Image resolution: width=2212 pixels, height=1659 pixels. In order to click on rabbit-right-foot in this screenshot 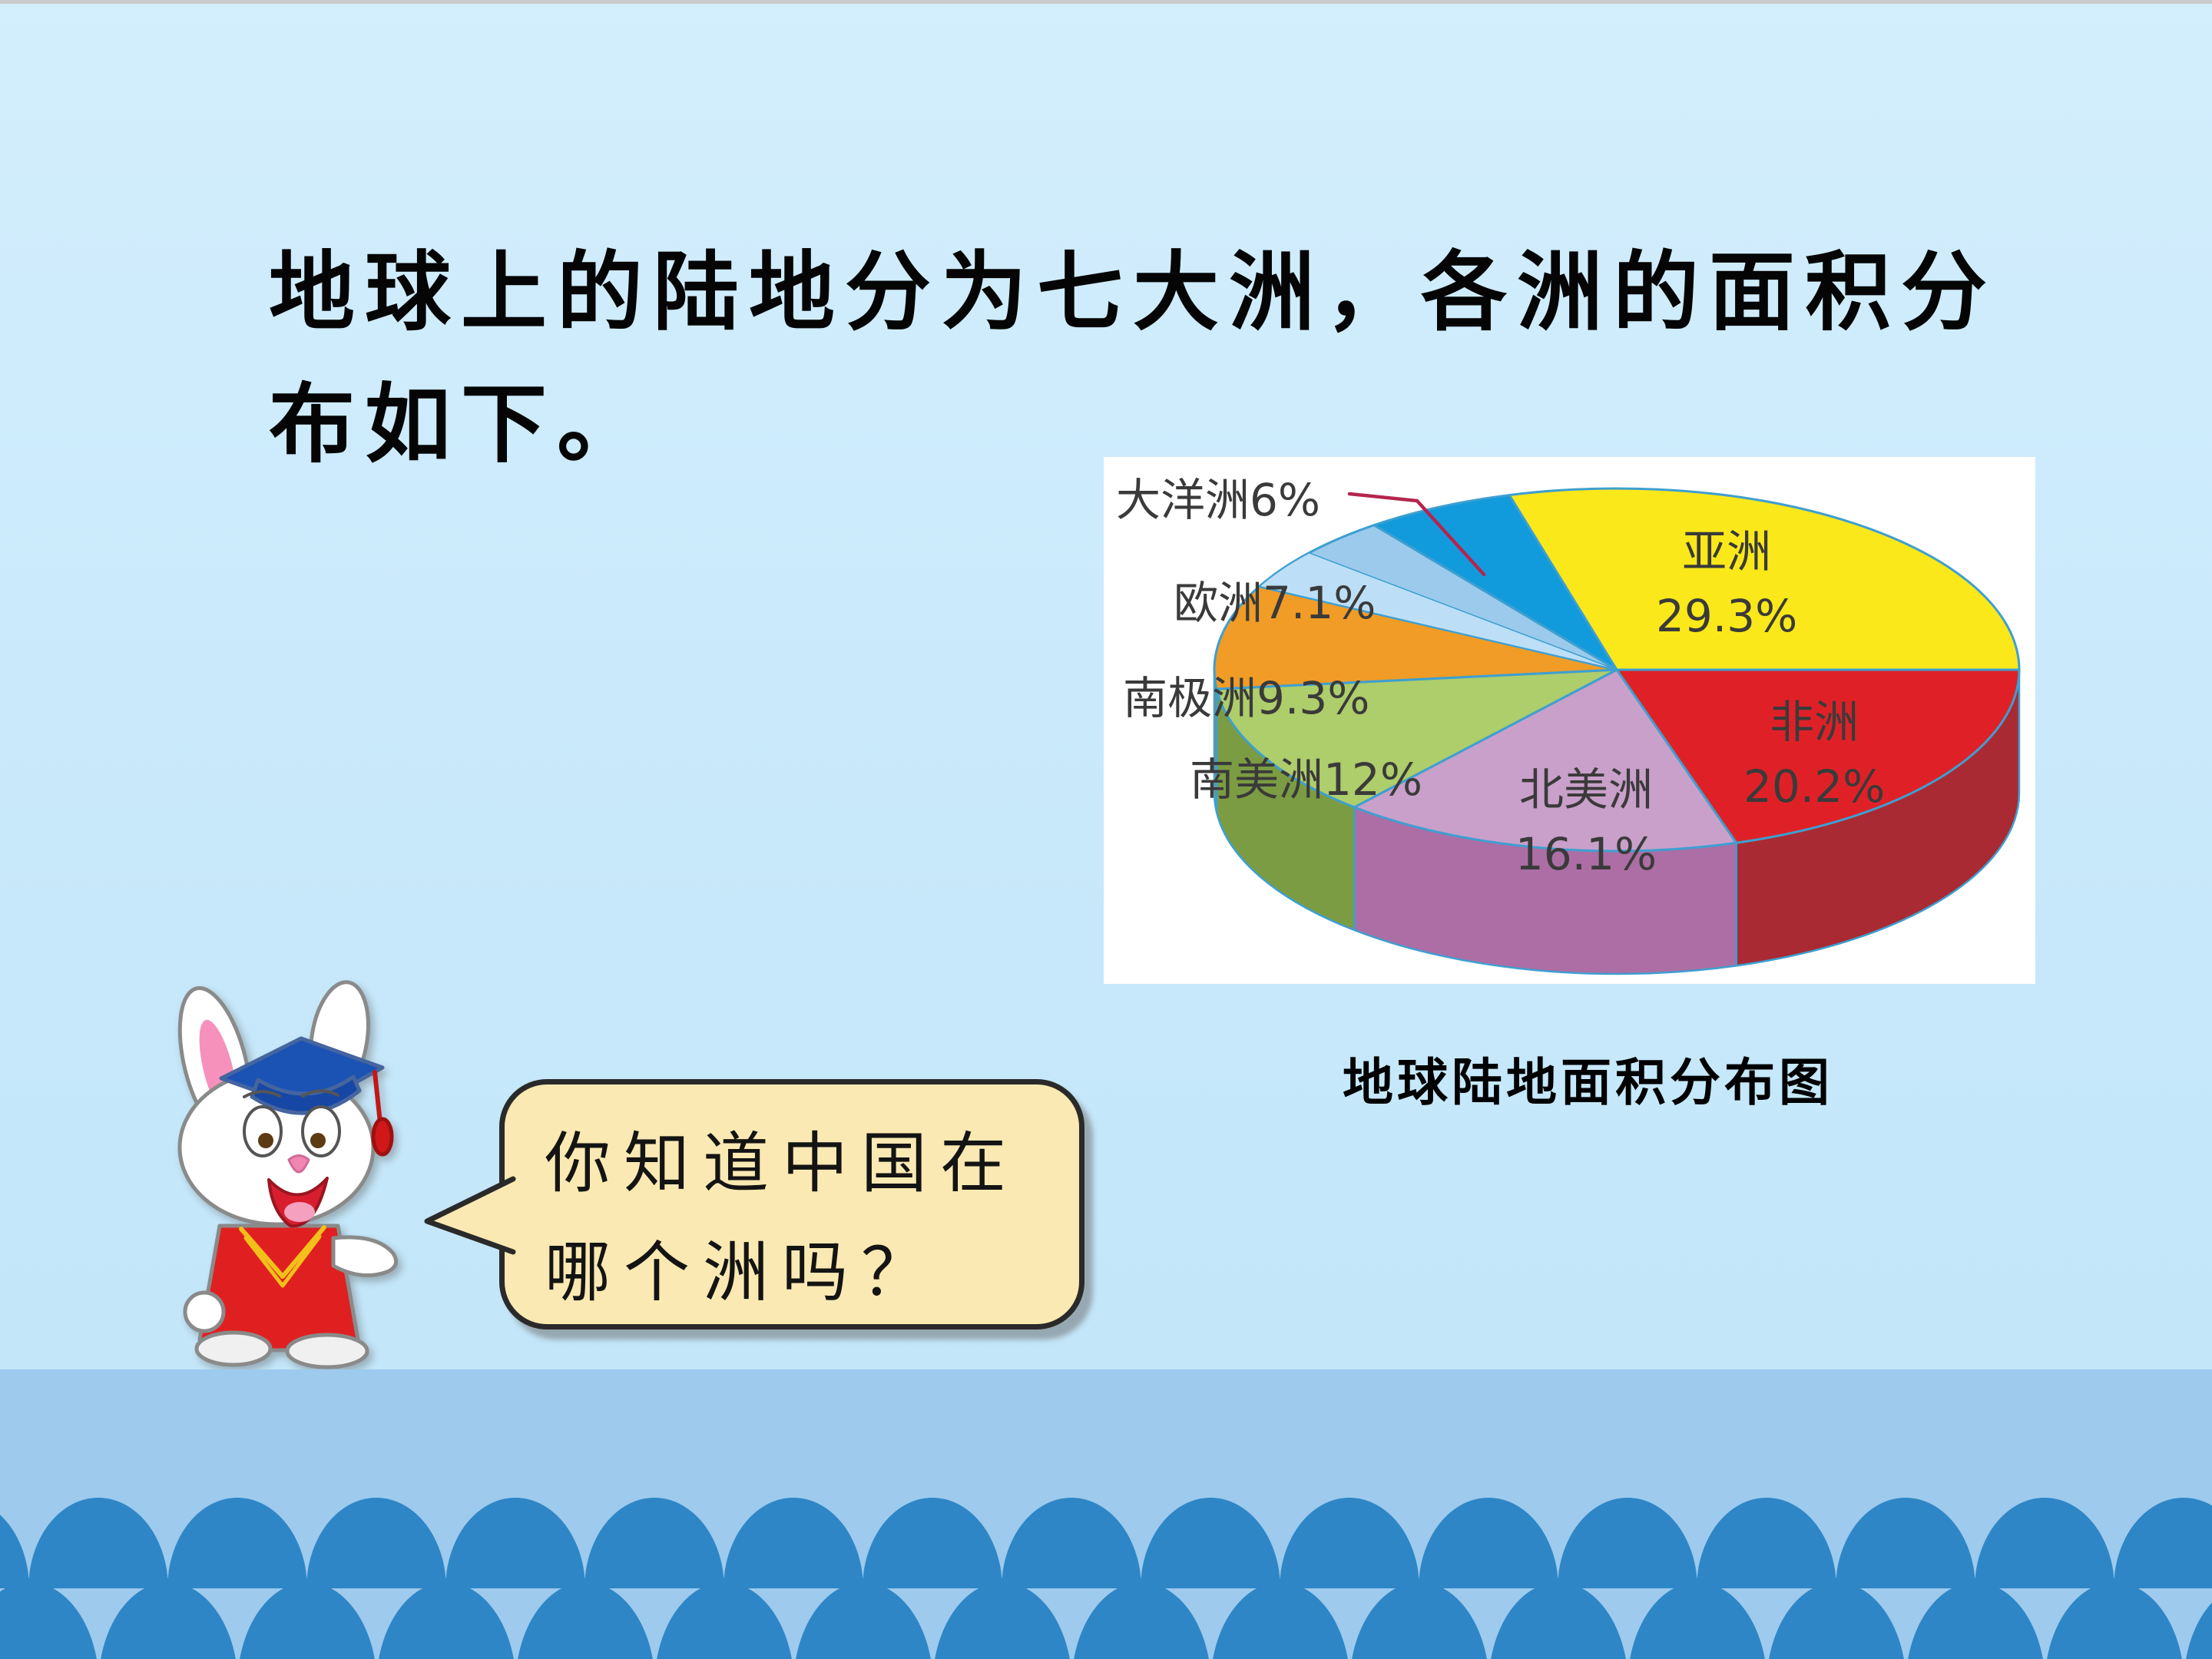, I will do `click(327, 1351)`.